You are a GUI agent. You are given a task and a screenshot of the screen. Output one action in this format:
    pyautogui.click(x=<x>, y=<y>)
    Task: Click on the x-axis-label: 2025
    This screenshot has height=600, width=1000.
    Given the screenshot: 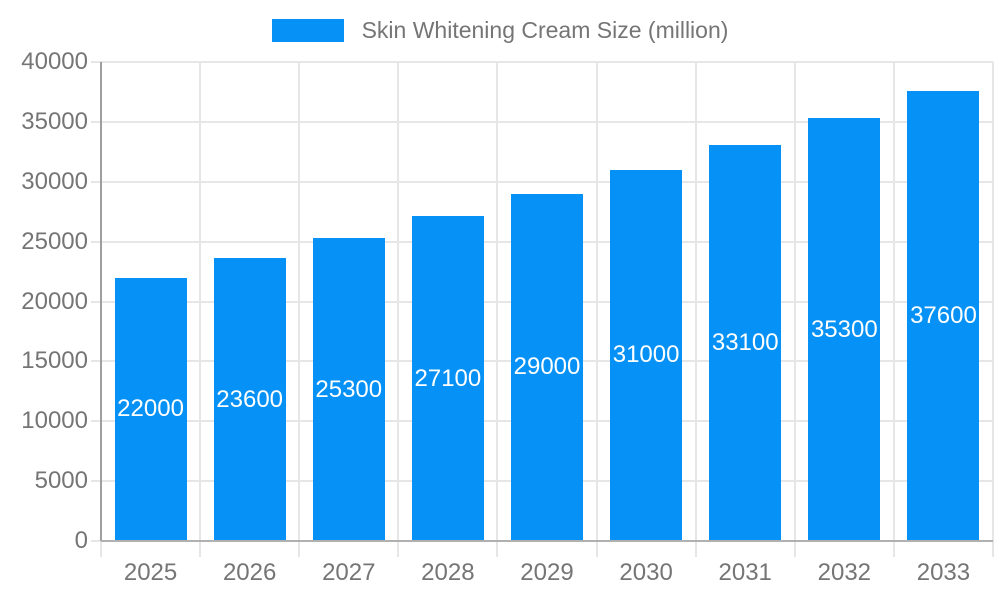 What is the action you would take?
    pyautogui.click(x=150, y=572)
    